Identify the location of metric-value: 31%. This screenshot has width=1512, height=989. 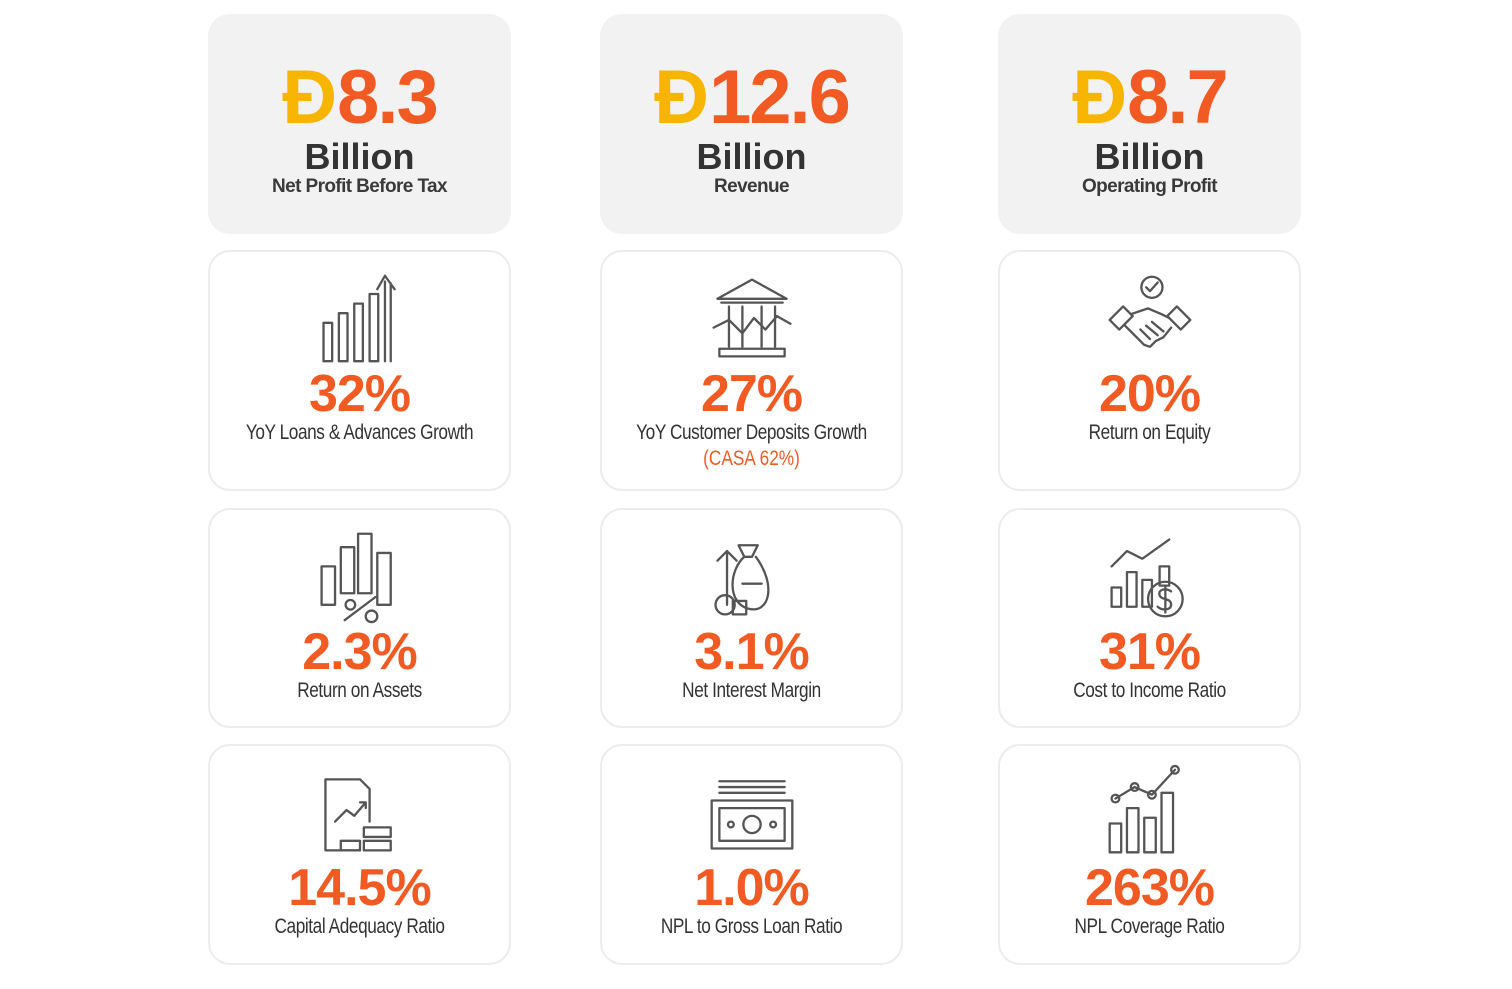
(1149, 652).